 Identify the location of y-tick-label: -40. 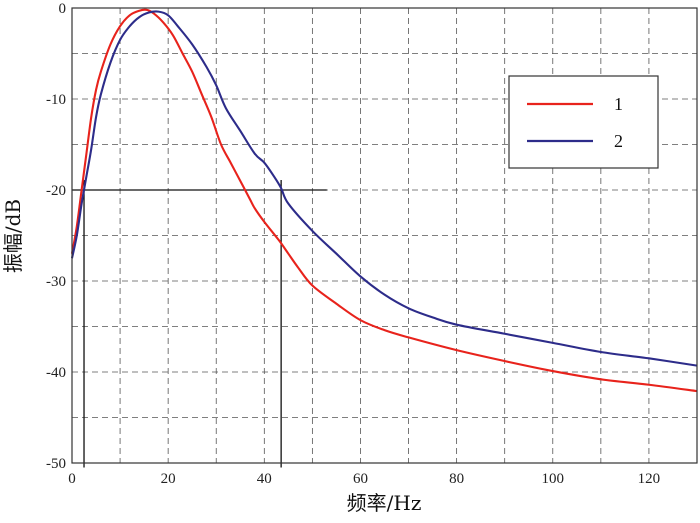
(56, 373).